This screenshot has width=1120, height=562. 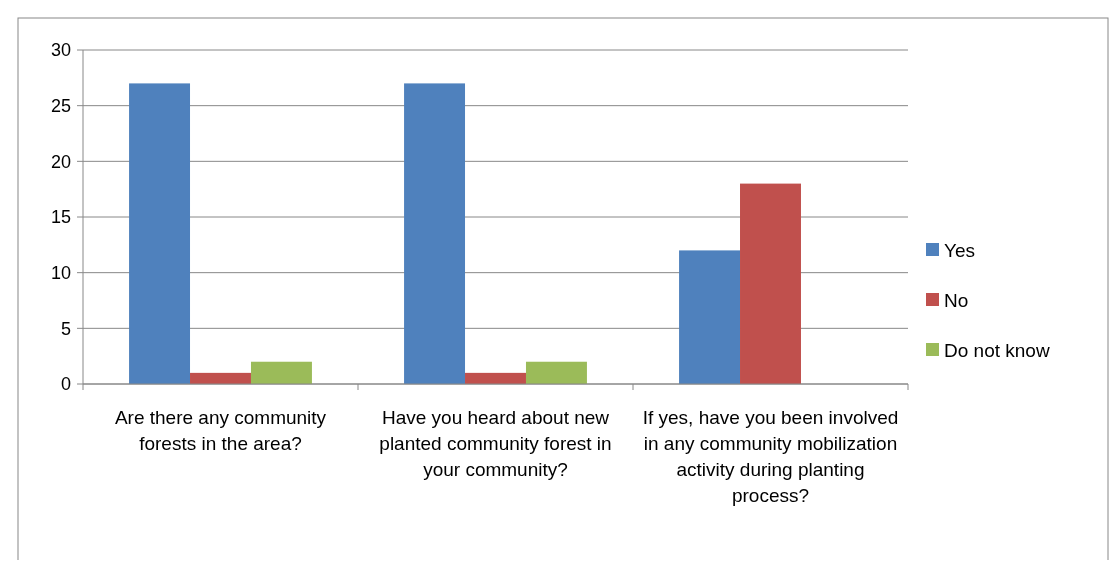 What do you see at coordinates (60, 217) in the screenshot?
I see `y-tick-label: 15` at bounding box center [60, 217].